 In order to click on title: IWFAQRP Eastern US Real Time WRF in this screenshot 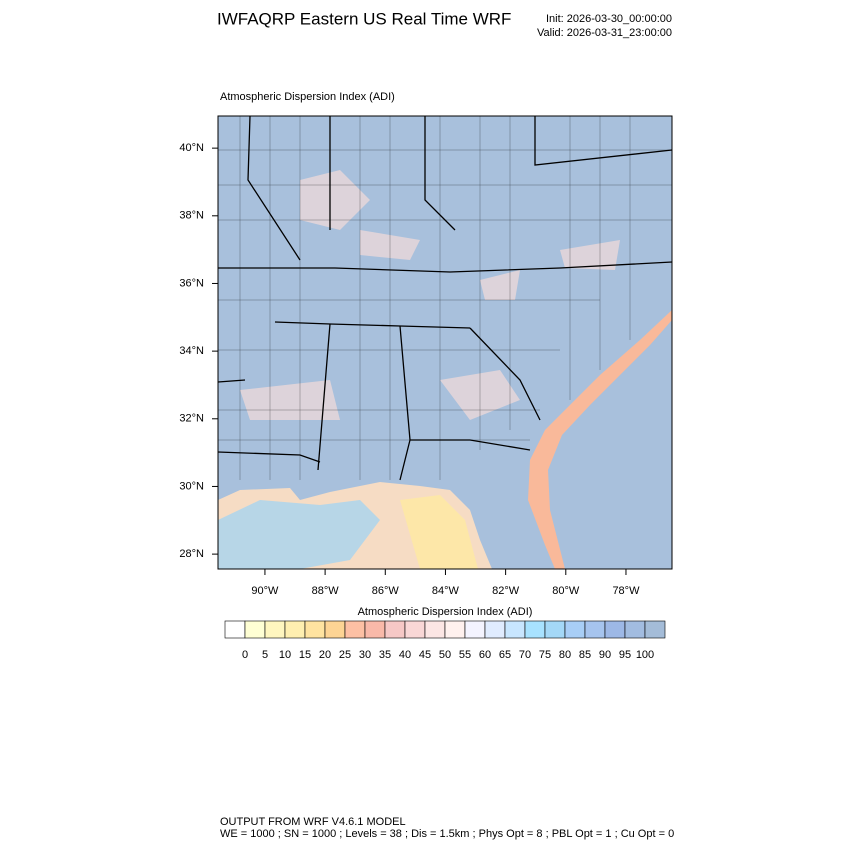, I will do `click(364, 18)`.